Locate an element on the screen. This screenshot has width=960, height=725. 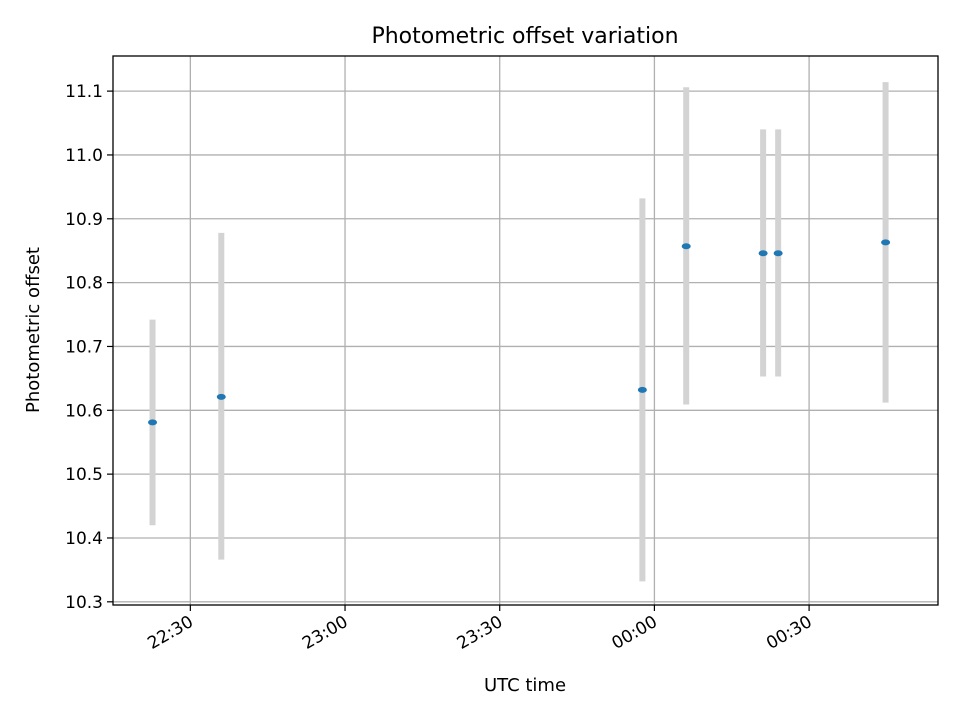
y-tick-label: 10.8 is located at coordinates (84, 284).